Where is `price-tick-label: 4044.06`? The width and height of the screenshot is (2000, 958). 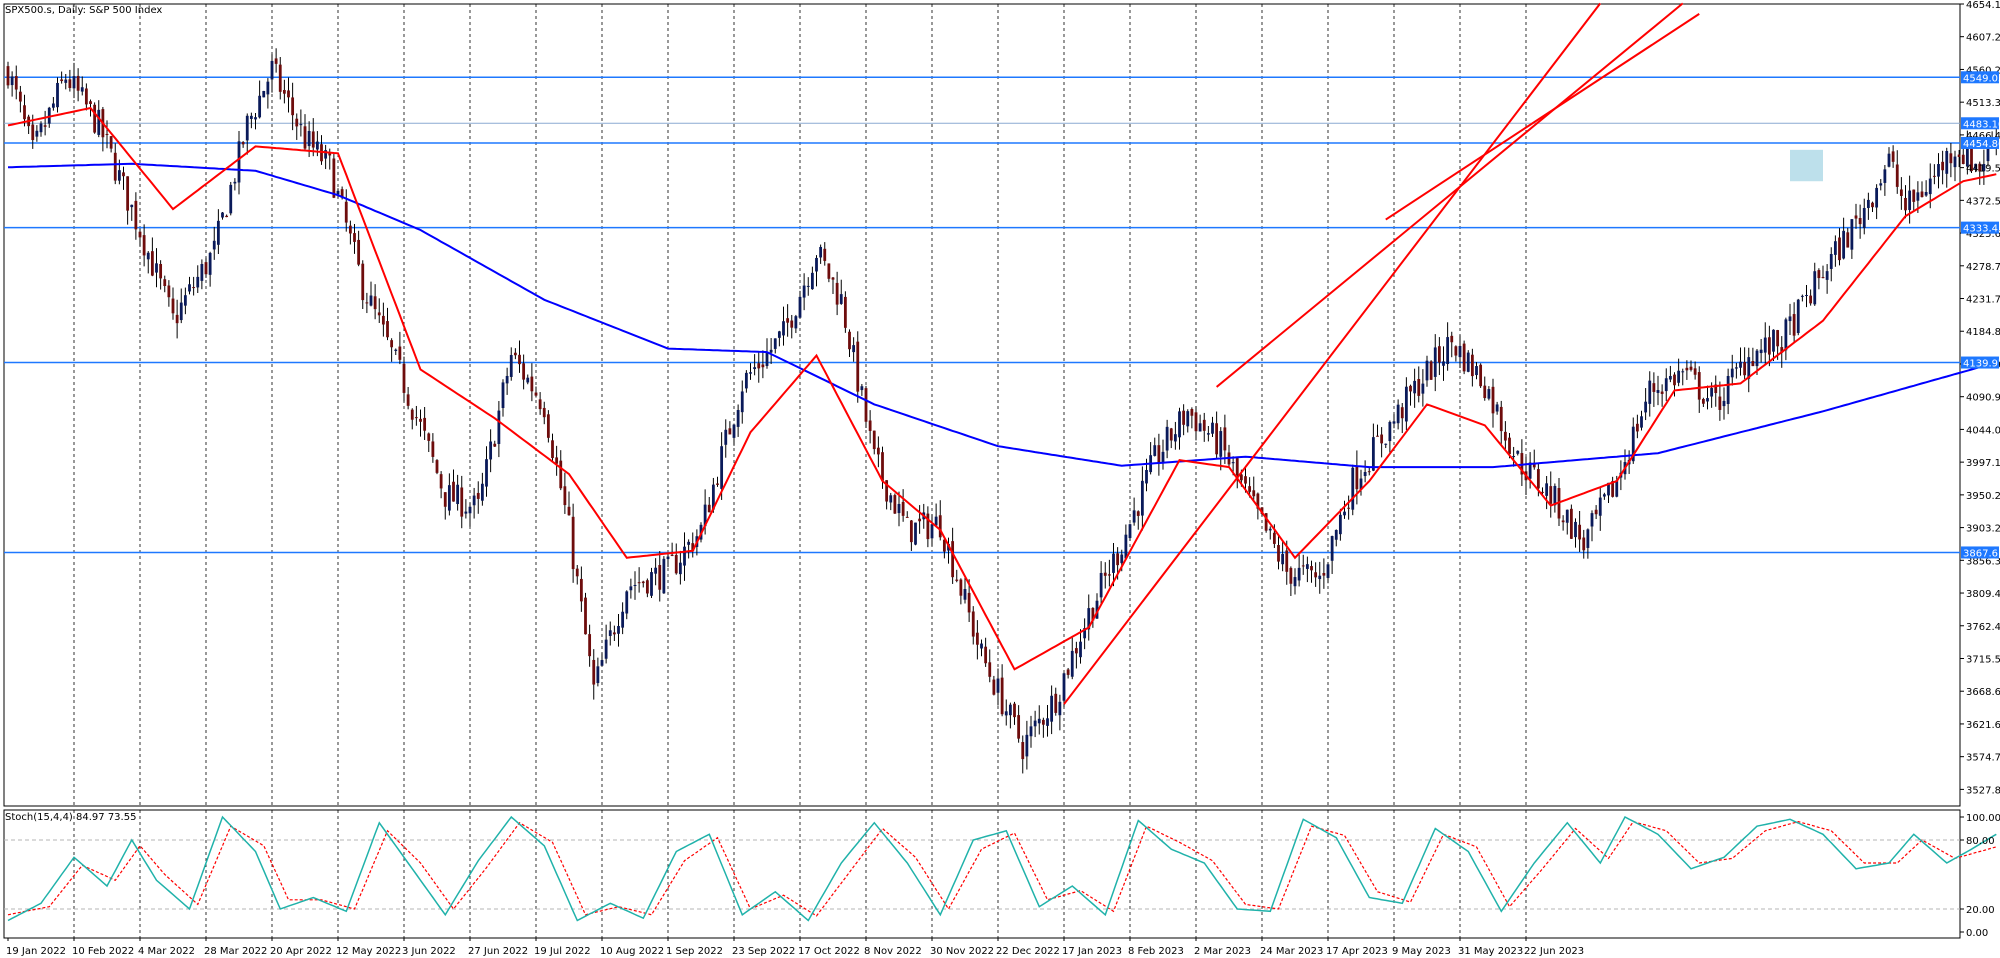
price-tick-label: 4044.06 is located at coordinates (1983, 430).